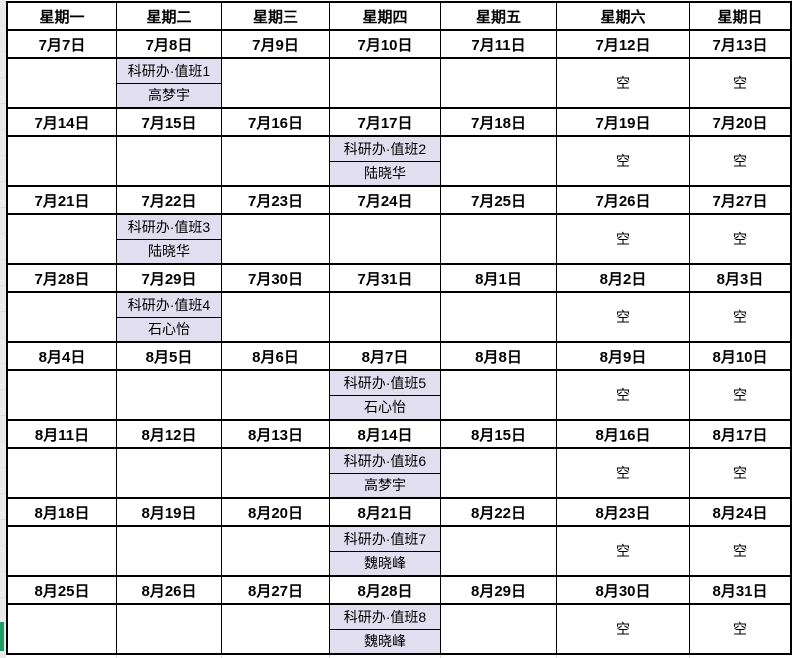 The width and height of the screenshot is (795, 658). Describe the element at coordinates (169, 227) in the screenshot. I see `duty-title-cell: 科研办·值班3` at that location.